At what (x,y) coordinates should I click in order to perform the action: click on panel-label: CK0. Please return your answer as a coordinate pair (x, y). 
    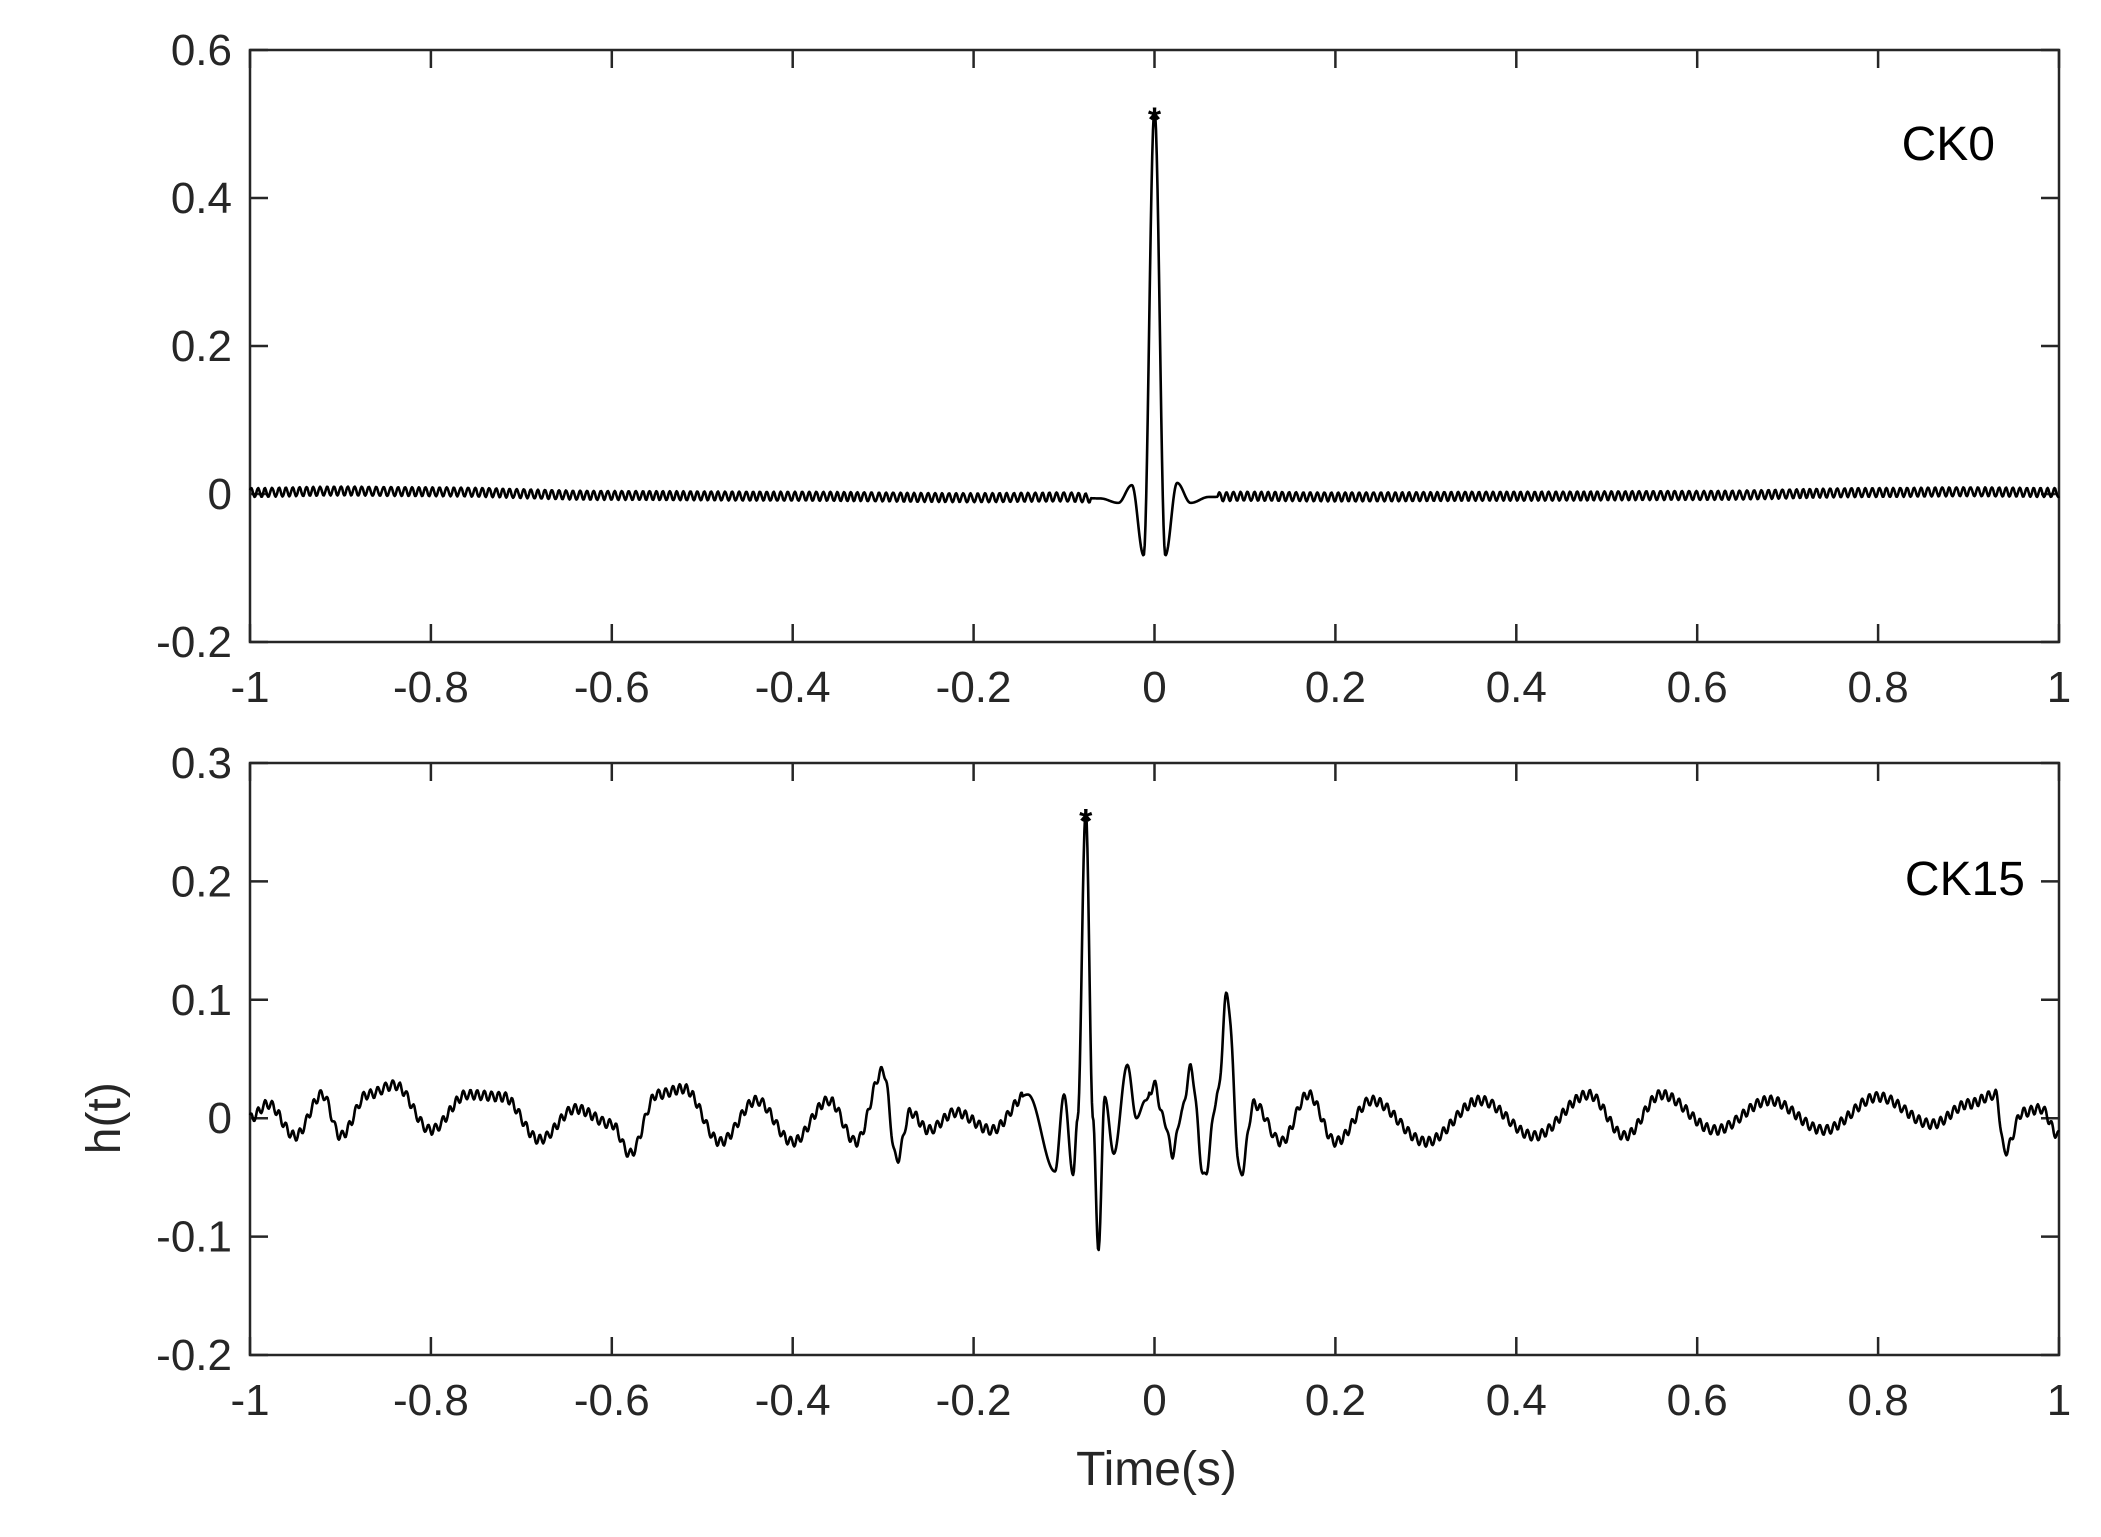
    Looking at the image, I should click on (1948, 144).